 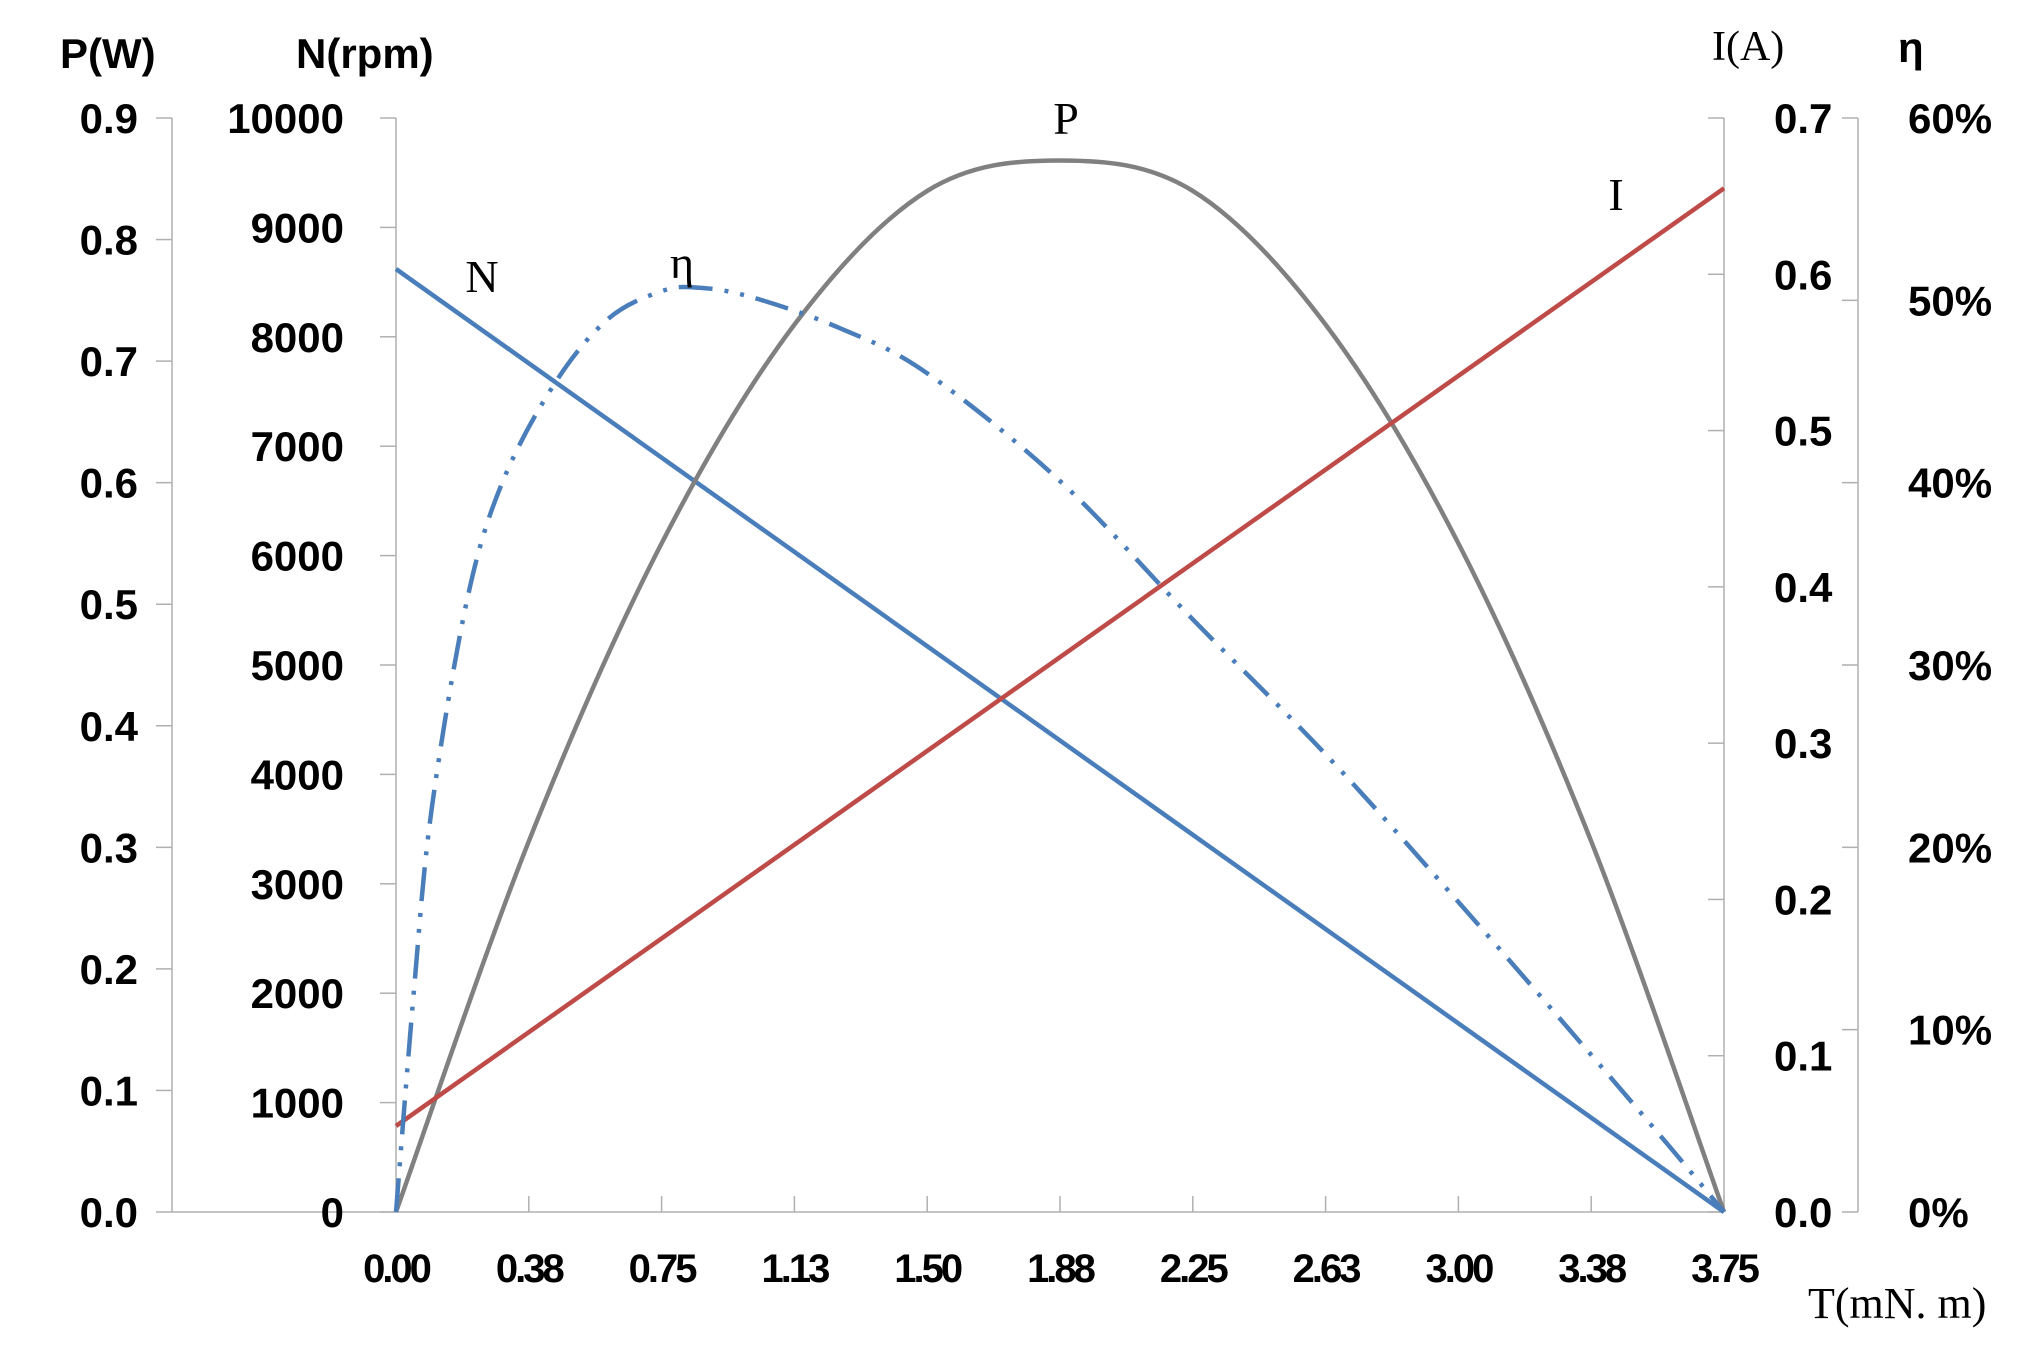 What do you see at coordinates (109, 361) in the screenshot?
I see `power-tick-label: 0.7` at bounding box center [109, 361].